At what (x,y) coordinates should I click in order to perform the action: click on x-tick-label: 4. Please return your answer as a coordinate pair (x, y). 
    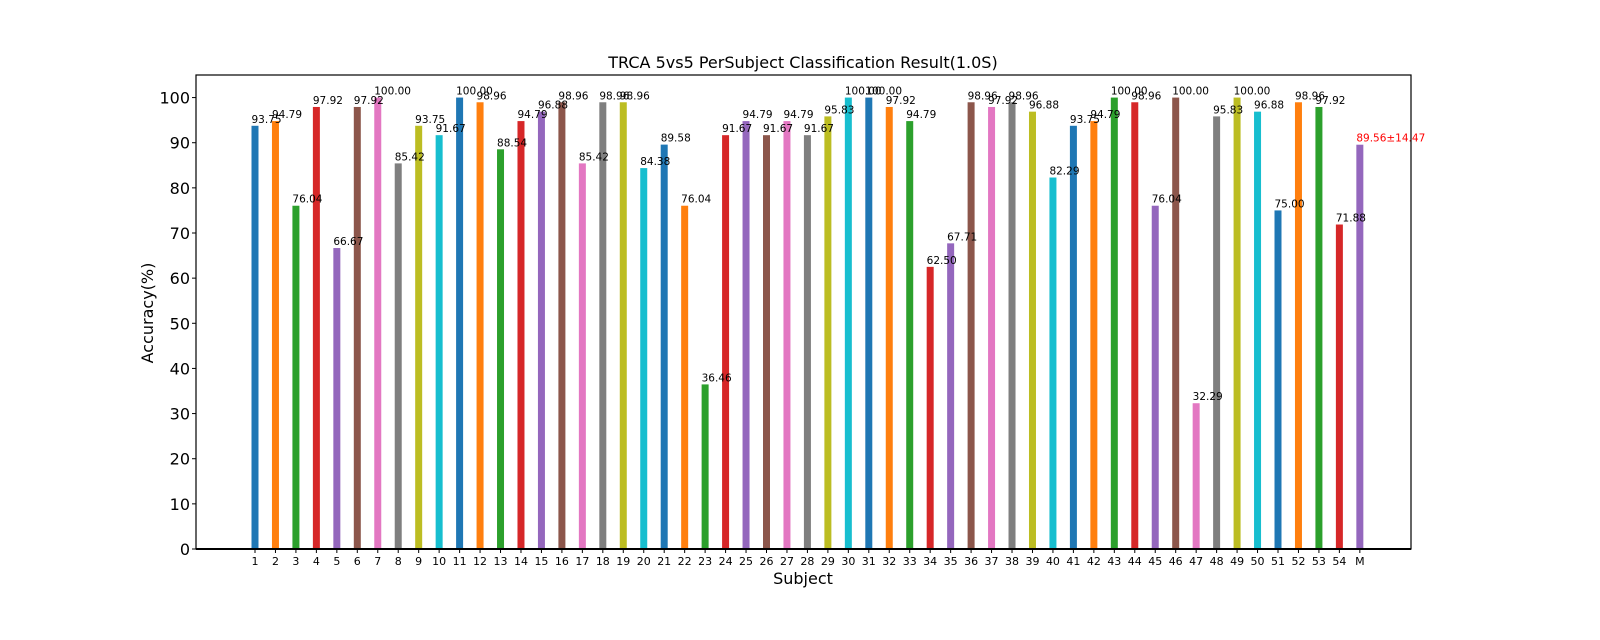
    Looking at the image, I should click on (316, 561).